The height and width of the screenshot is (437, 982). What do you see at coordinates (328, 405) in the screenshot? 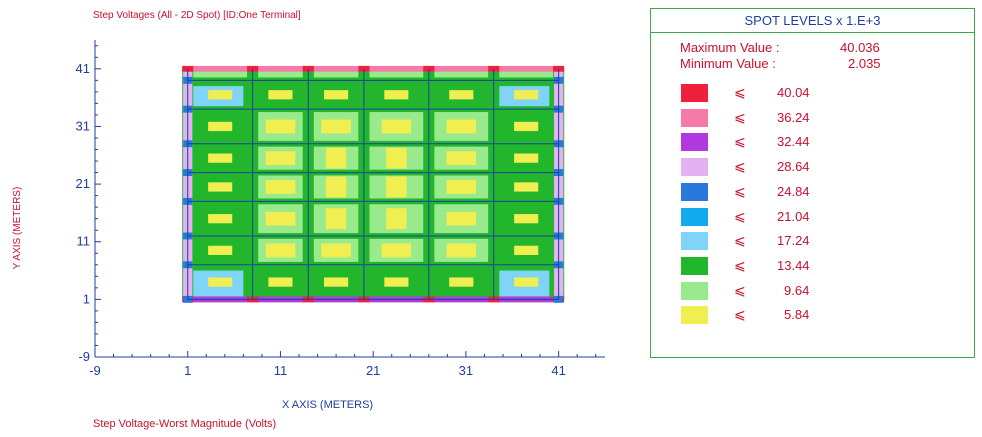
I see `x-axis-label: X AXIS (METERS)` at bounding box center [328, 405].